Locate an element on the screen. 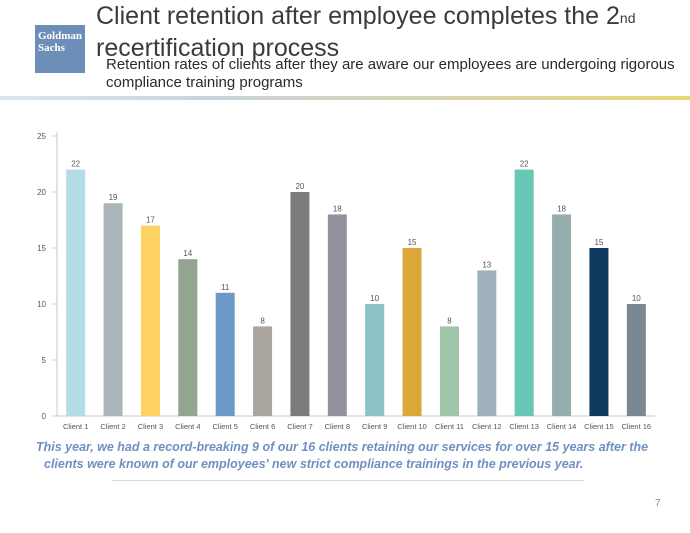 The image size is (690, 533). y-tick-label: 25 is located at coordinates (41, 136).